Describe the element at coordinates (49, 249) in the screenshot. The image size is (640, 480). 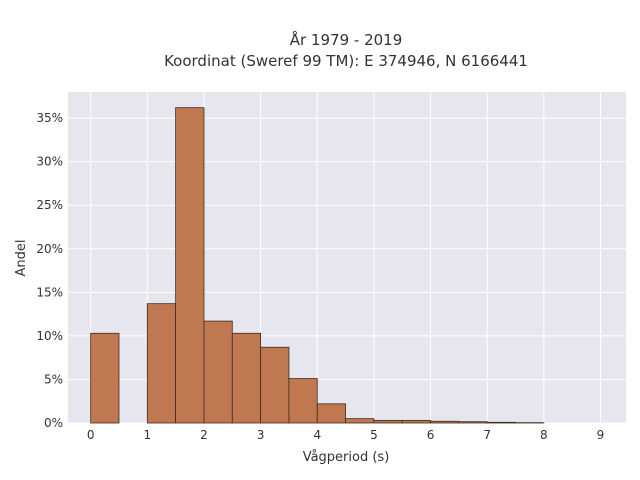
I see `y-tick-label-4: 20%` at that location.